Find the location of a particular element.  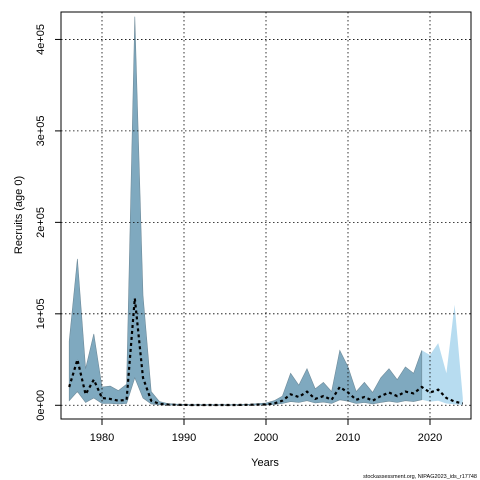

y-tick-label: 2e+05 is located at coordinates (41, 222).